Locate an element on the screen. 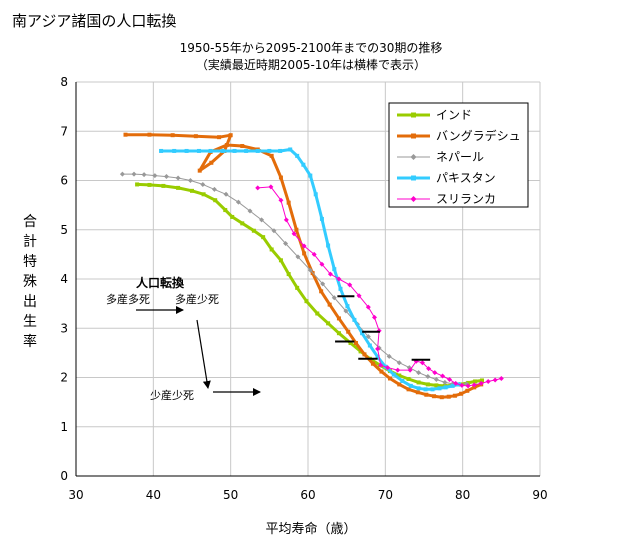 The image size is (622, 546). annotation-group: 人口転換 多産多死 多産少死 少産少死 is located at coordinates (183, 338).